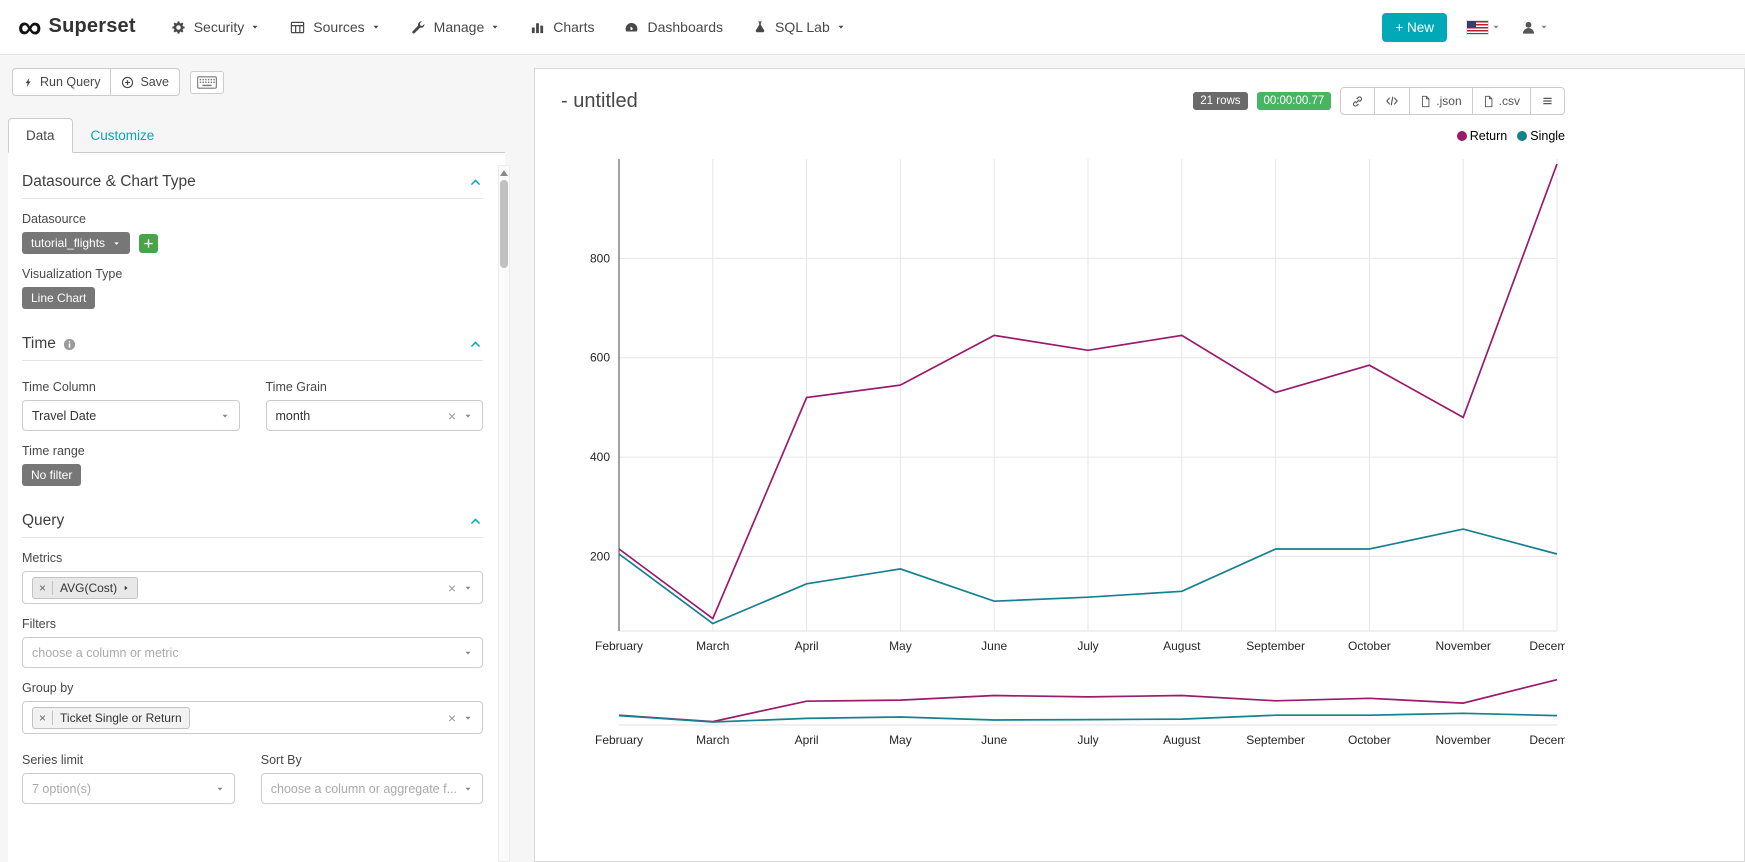 This screenshot has width=1745, height=862. Describe the element at coordinates (504, 513) in the screenshot. I see `panel-scrollbar` at that location.